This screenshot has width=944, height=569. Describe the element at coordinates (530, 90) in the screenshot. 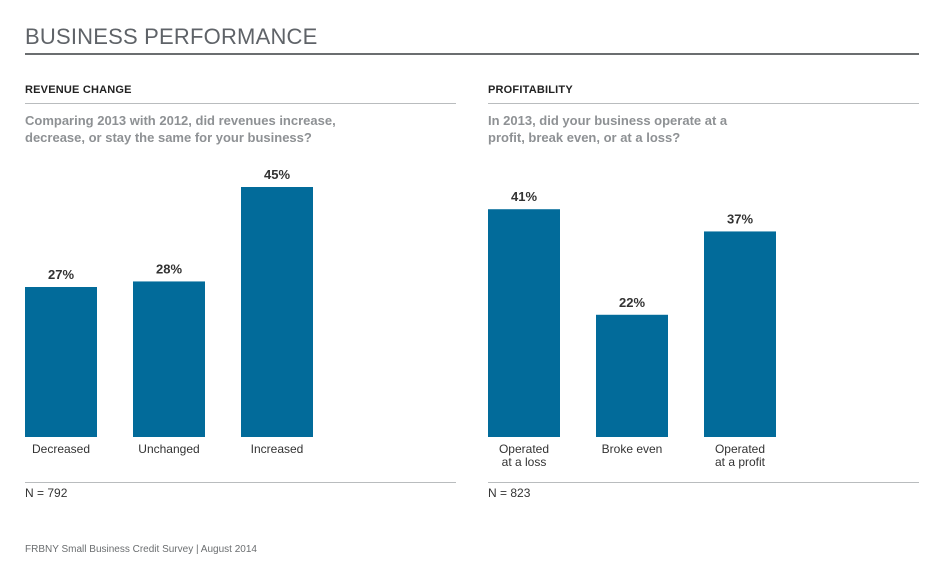

I see `panel-title: PROFITABILITY` at that location.